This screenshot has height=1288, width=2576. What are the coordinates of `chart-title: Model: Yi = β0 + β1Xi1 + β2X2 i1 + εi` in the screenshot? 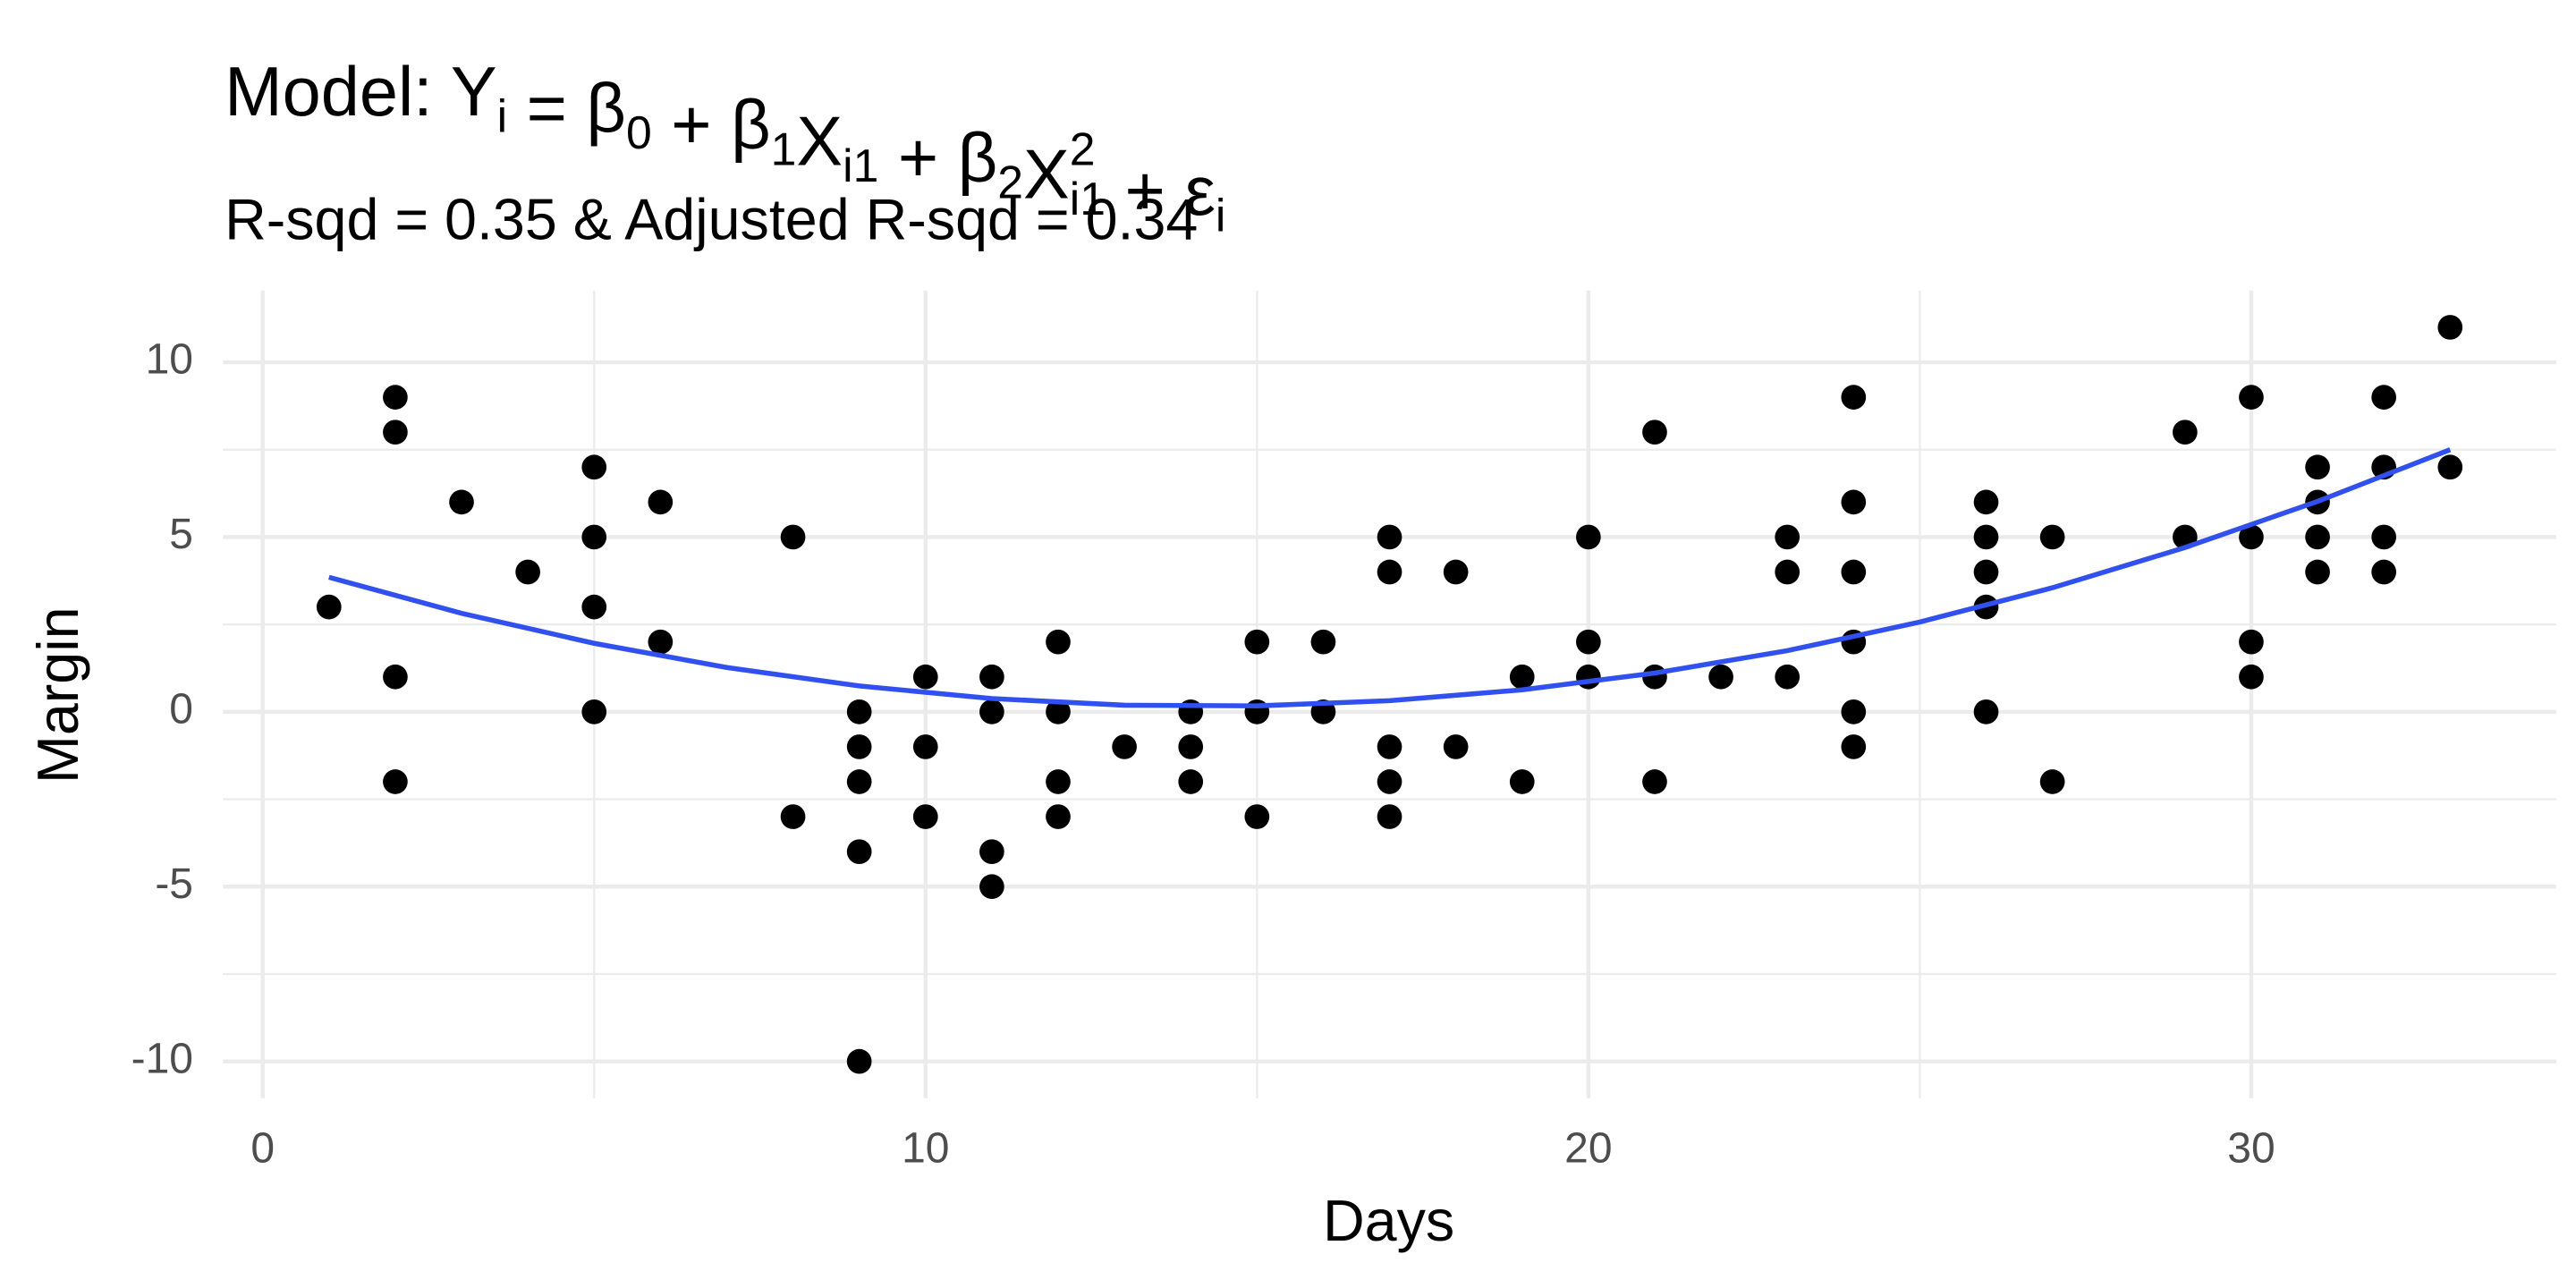 It's located at (725, 147).